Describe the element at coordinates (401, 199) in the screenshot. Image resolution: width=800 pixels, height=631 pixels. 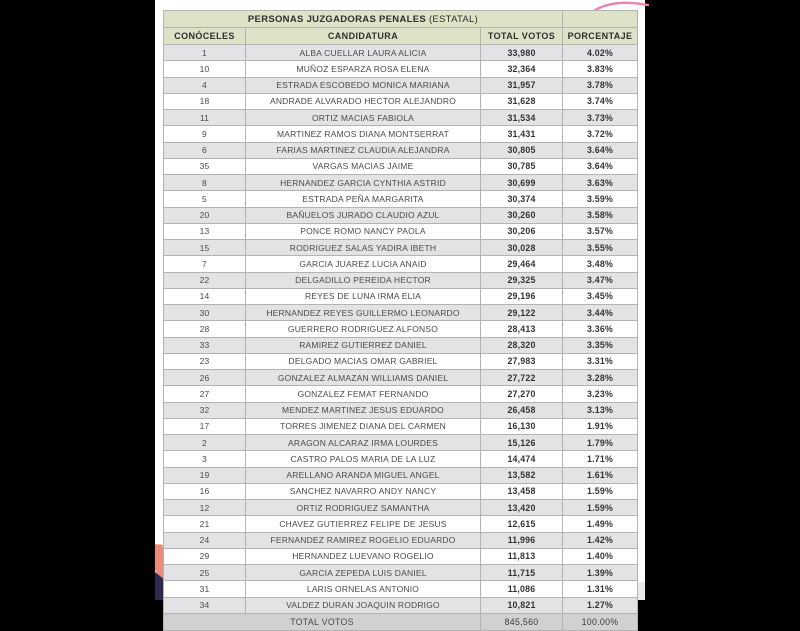
I see `table-row: 5 ESTRADA PEÑA MARGARITA 30,374 3.59%` at that location.